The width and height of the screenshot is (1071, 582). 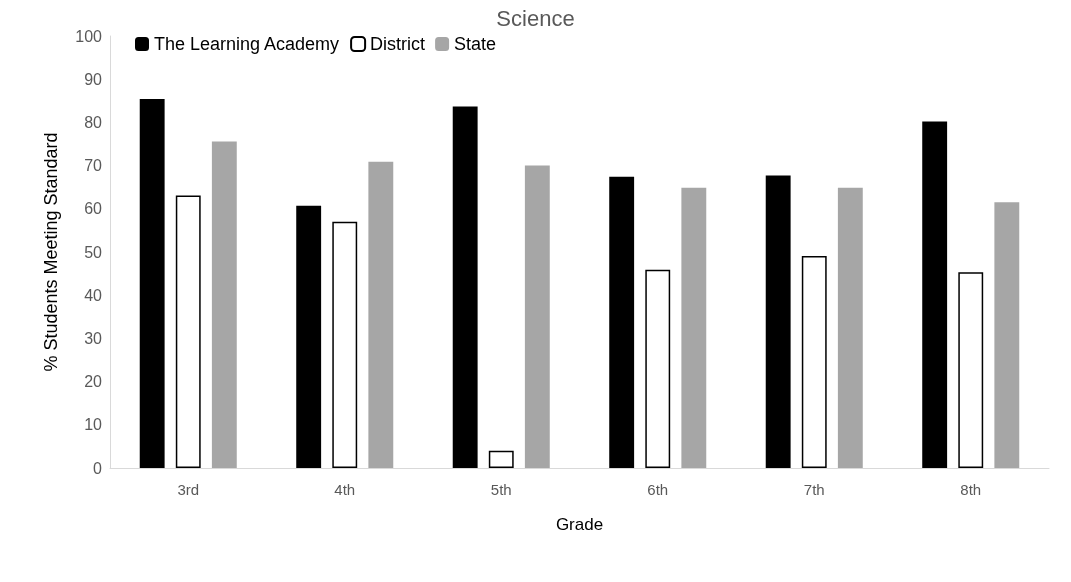 What do you see at coordinates (535, 18) in the screenshot?
I see `chart-title: Science` at bounding box center [535, 18].